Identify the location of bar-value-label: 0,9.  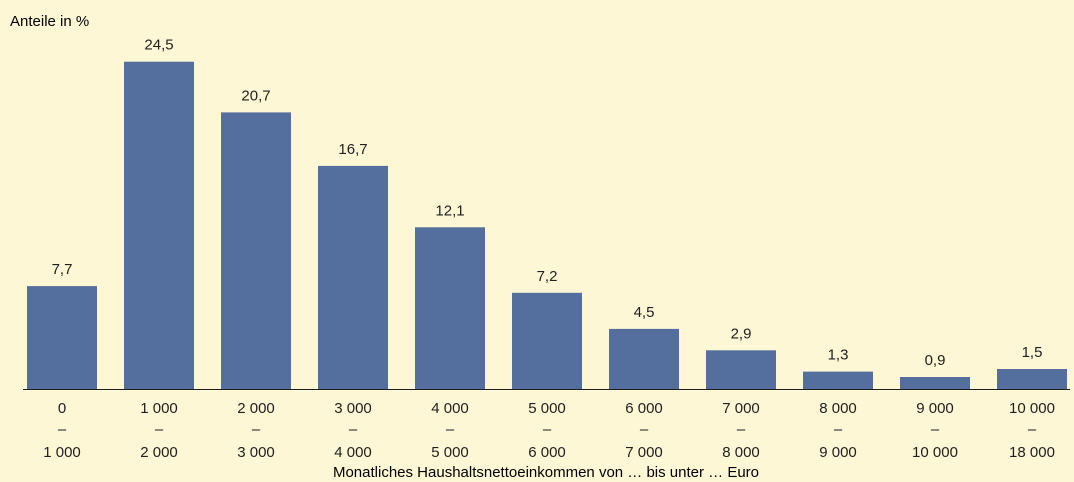
(935, 360).